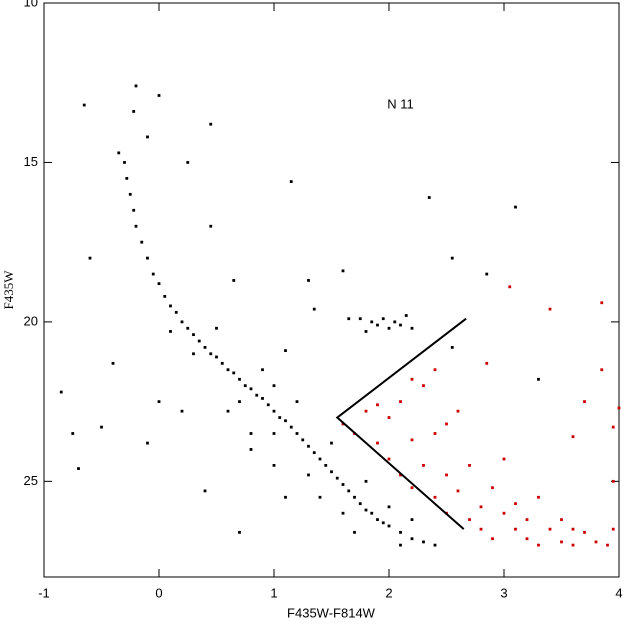  What do you see at coordinates (44, 592) in the screenshot?
I see `x-tick-label: -1` at bounding box center [44, 592].